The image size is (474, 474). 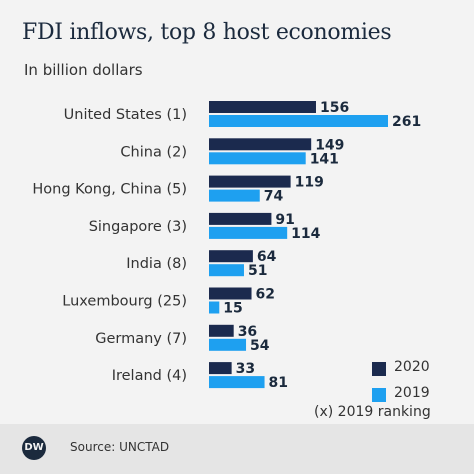 I want to click on value-label-2019-luxembourg-25: 15, so click(x=232, y=309).